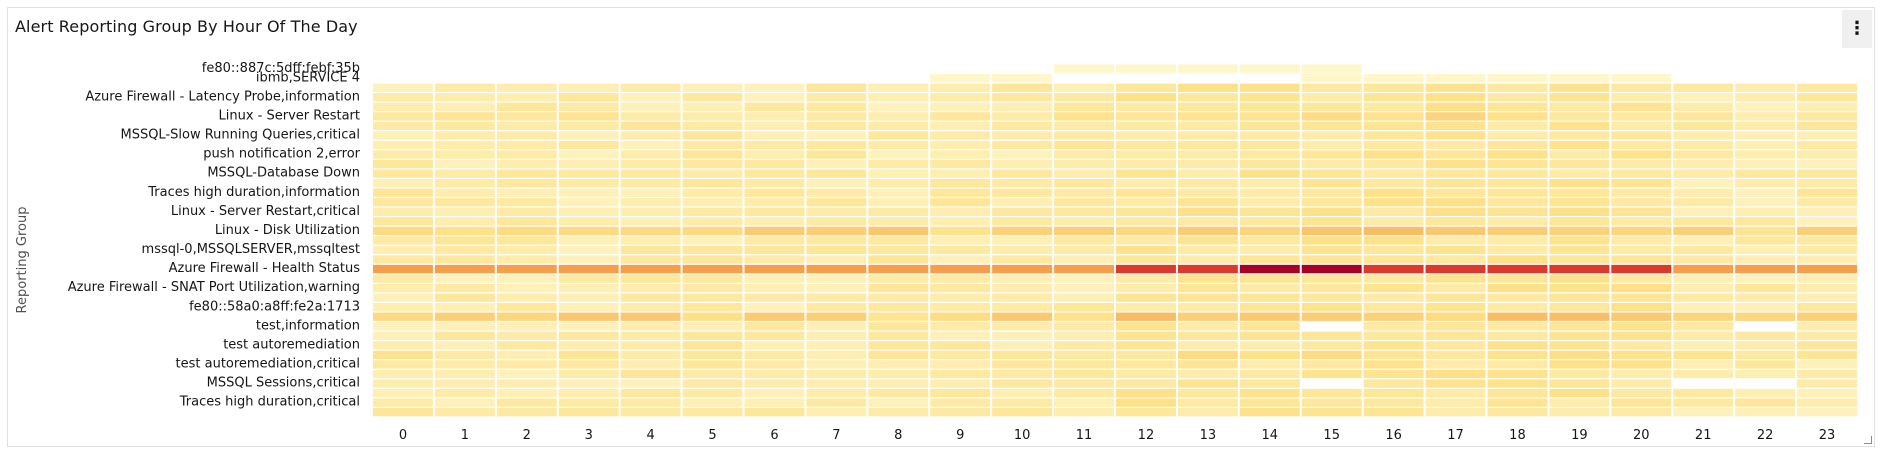 This screenshot has height=454, width=1882. I want to click on resize-handle, so click(1868, 440).